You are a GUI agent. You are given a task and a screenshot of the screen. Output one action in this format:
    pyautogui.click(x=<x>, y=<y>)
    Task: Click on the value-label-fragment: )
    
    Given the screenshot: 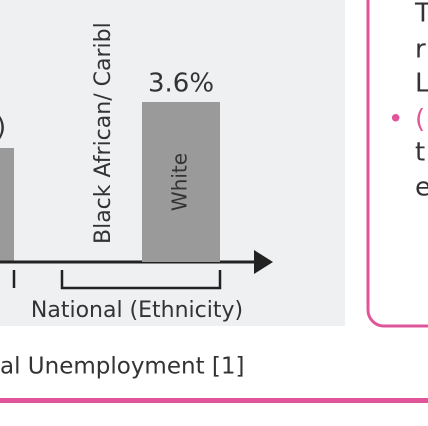 What is the action you would take?
    pyautogui.click(x=3, y=128)
    